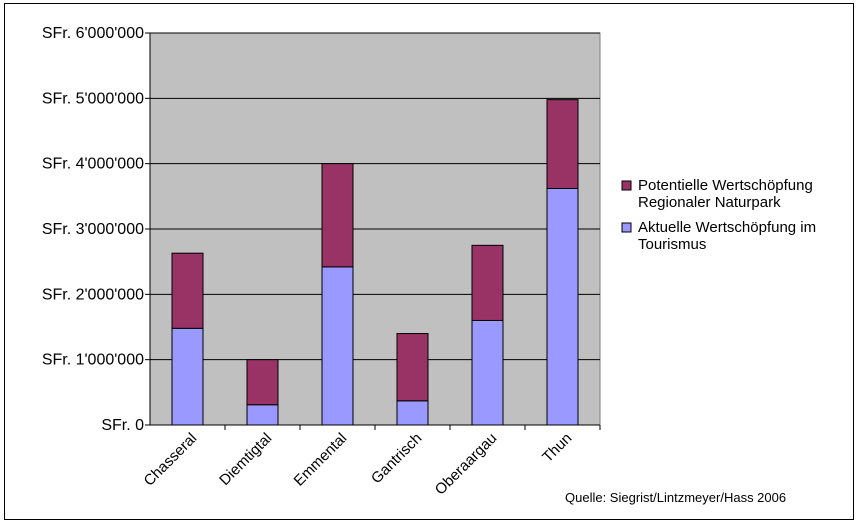 The width and height of the screenshot is (858, 525). What do you see at coordinates (93, 229) in the screenshot?
I see `y-tick-label: SFr. 3'000'000` at bounding box center [93, 229].